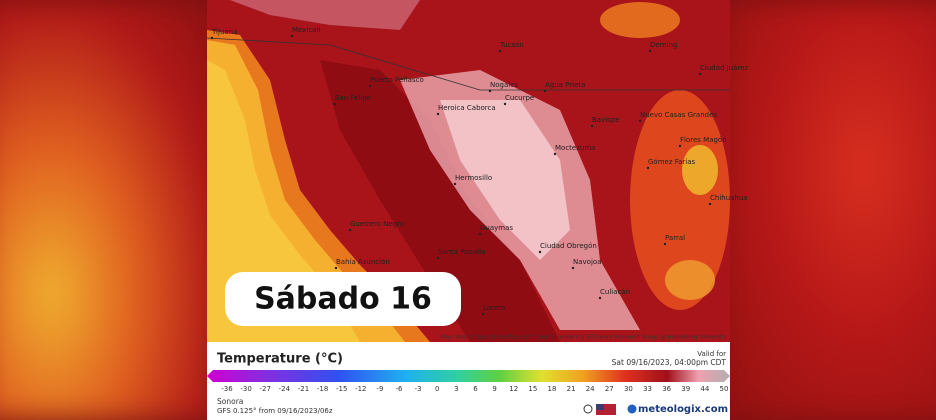 The height and width of the screenshot is (420, 936). I want to click on scale-tick-label: 12, so click(513, 389).